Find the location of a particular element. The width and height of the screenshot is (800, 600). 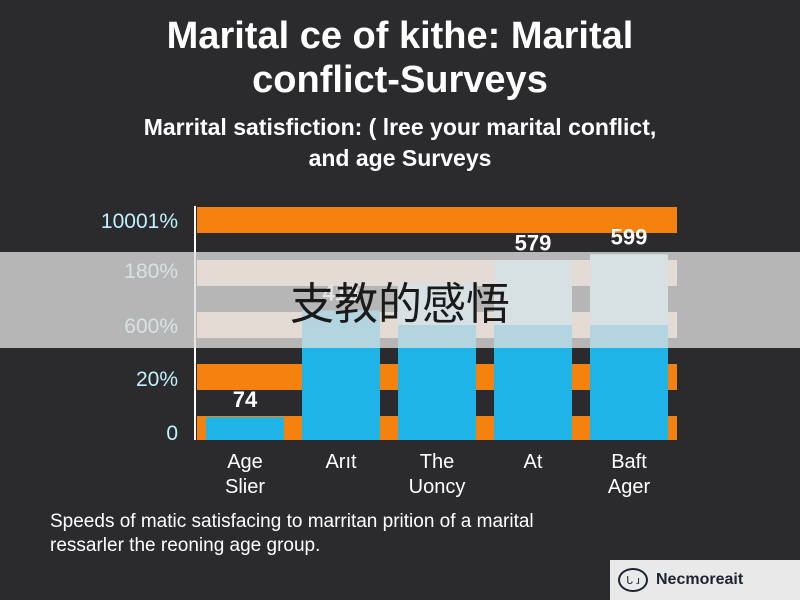

brand-name: Necmoreait is located at coordinates (700, 579).